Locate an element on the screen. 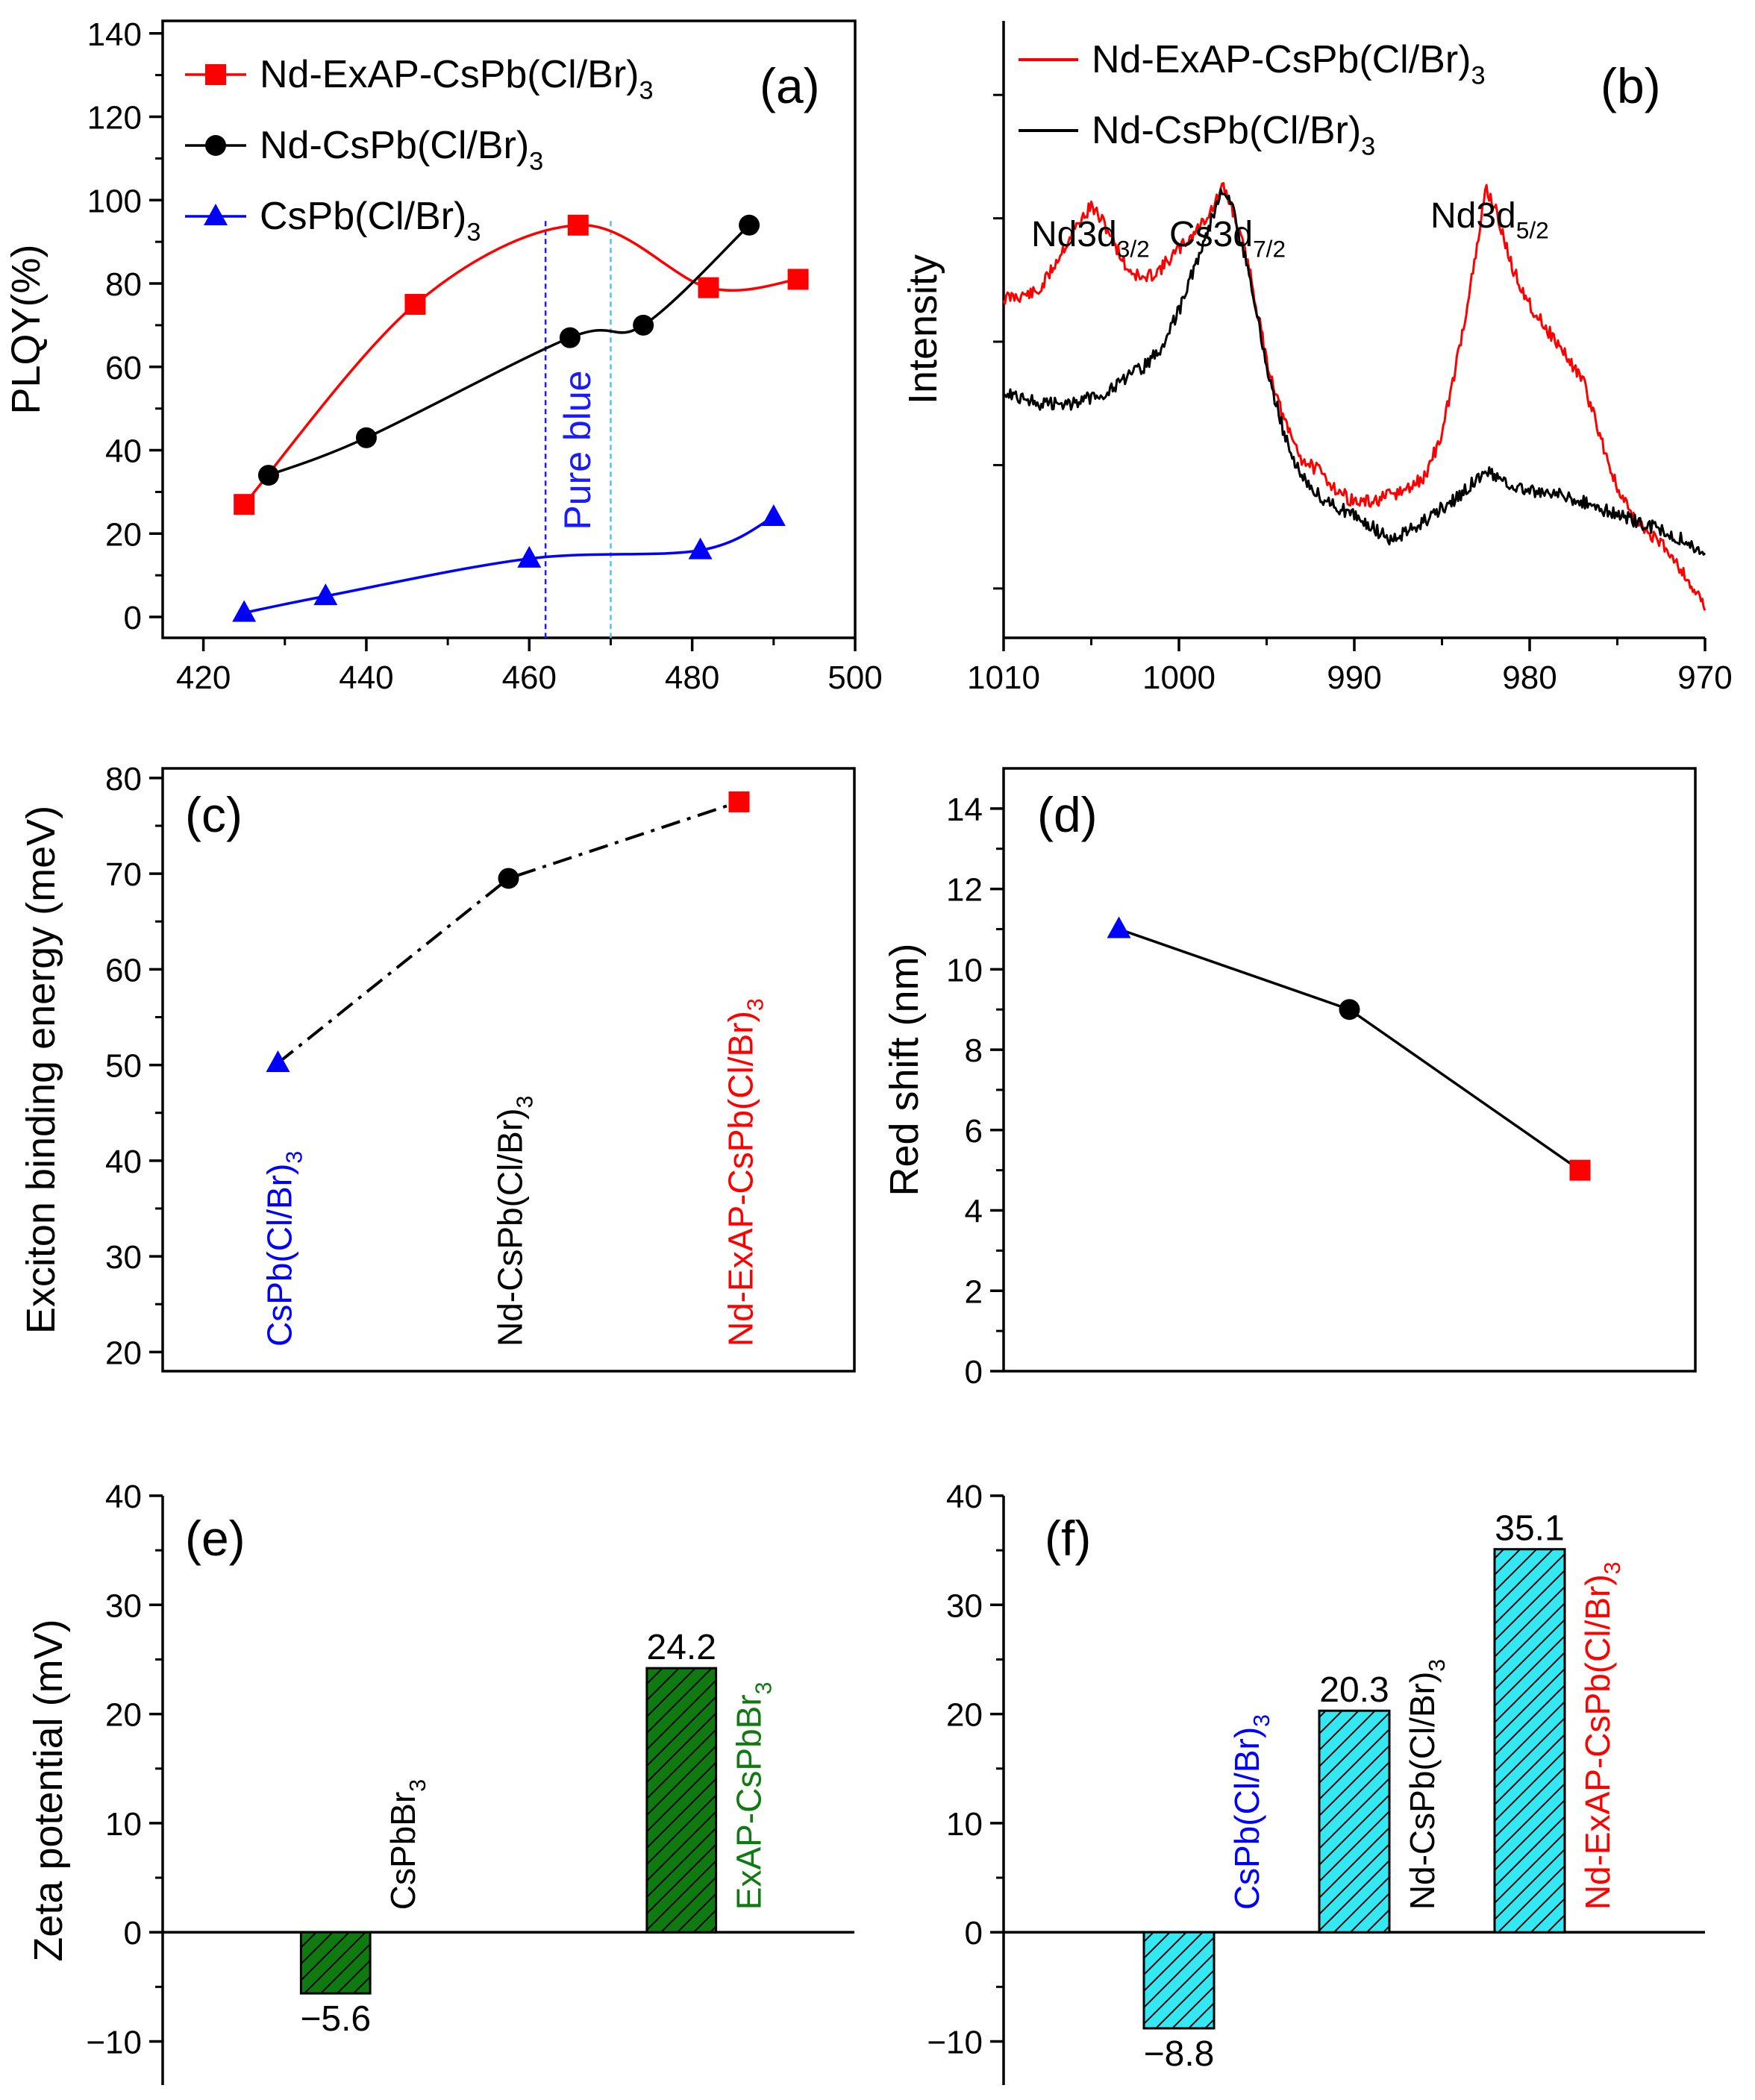 The width and height of the screenshot is (1755, 2100). panel-b-legend-label-subscript: 3 is located at coordinates (1368, 147).